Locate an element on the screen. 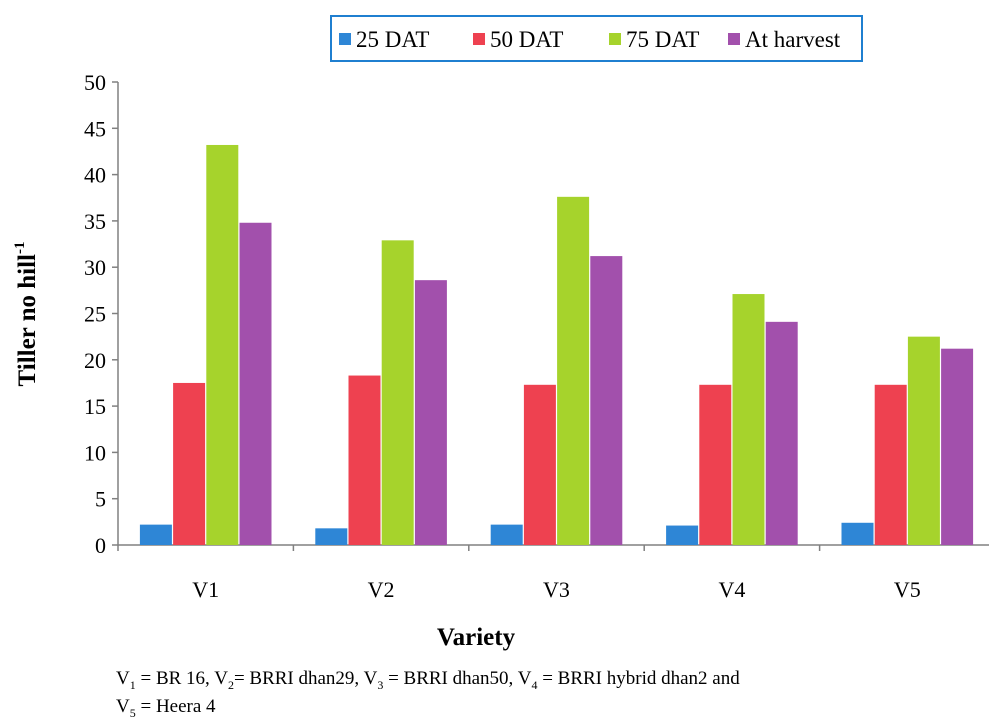 Image resolution: width=989 pixels, height=724 pixels. x-tick-label: V4 is located at coordinates (731, 589).